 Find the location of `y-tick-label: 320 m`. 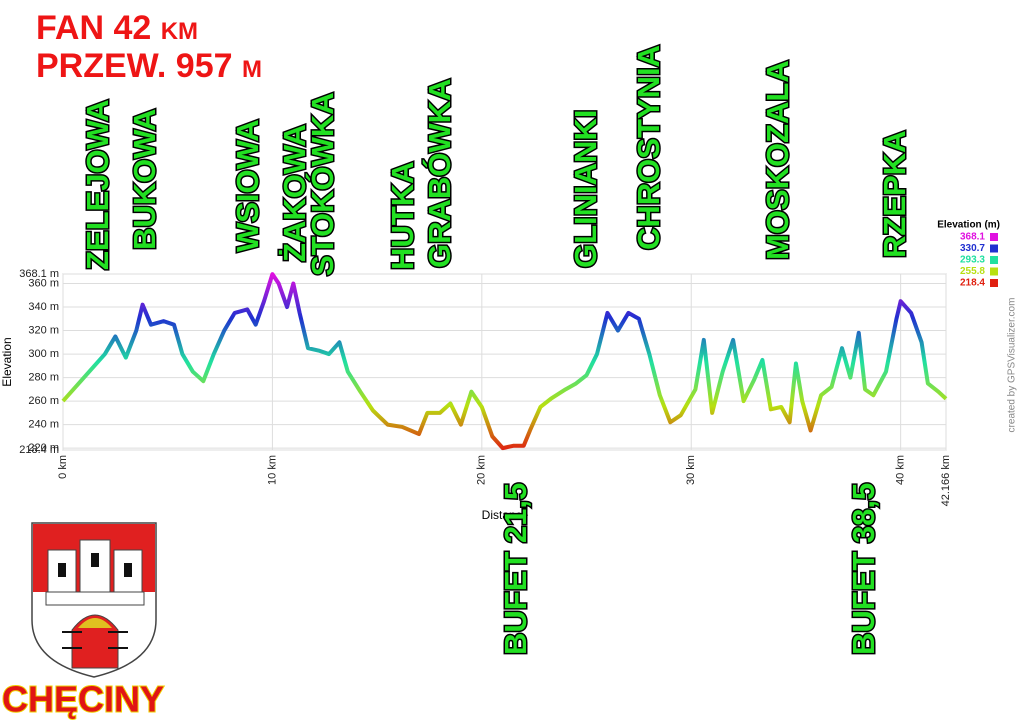

y-tick-label: 320 m is located at coordinates (43, 330).